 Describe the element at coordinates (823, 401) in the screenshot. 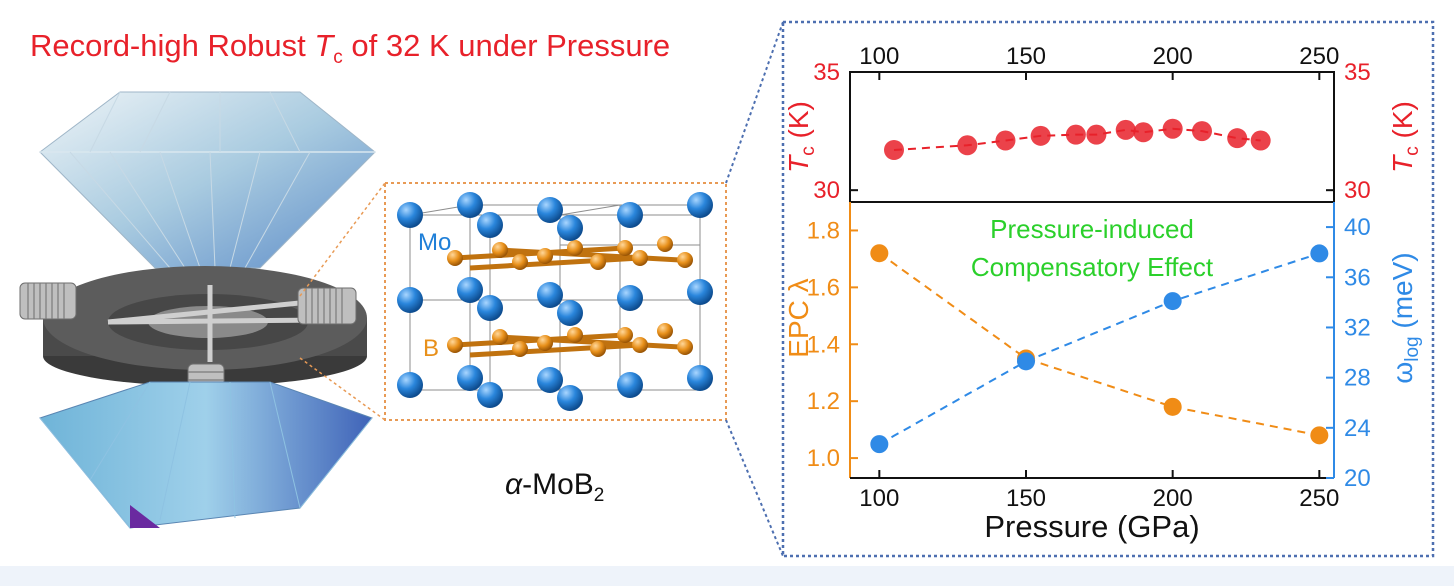

I see `epc-left-tick-label: 1.2` at that location.